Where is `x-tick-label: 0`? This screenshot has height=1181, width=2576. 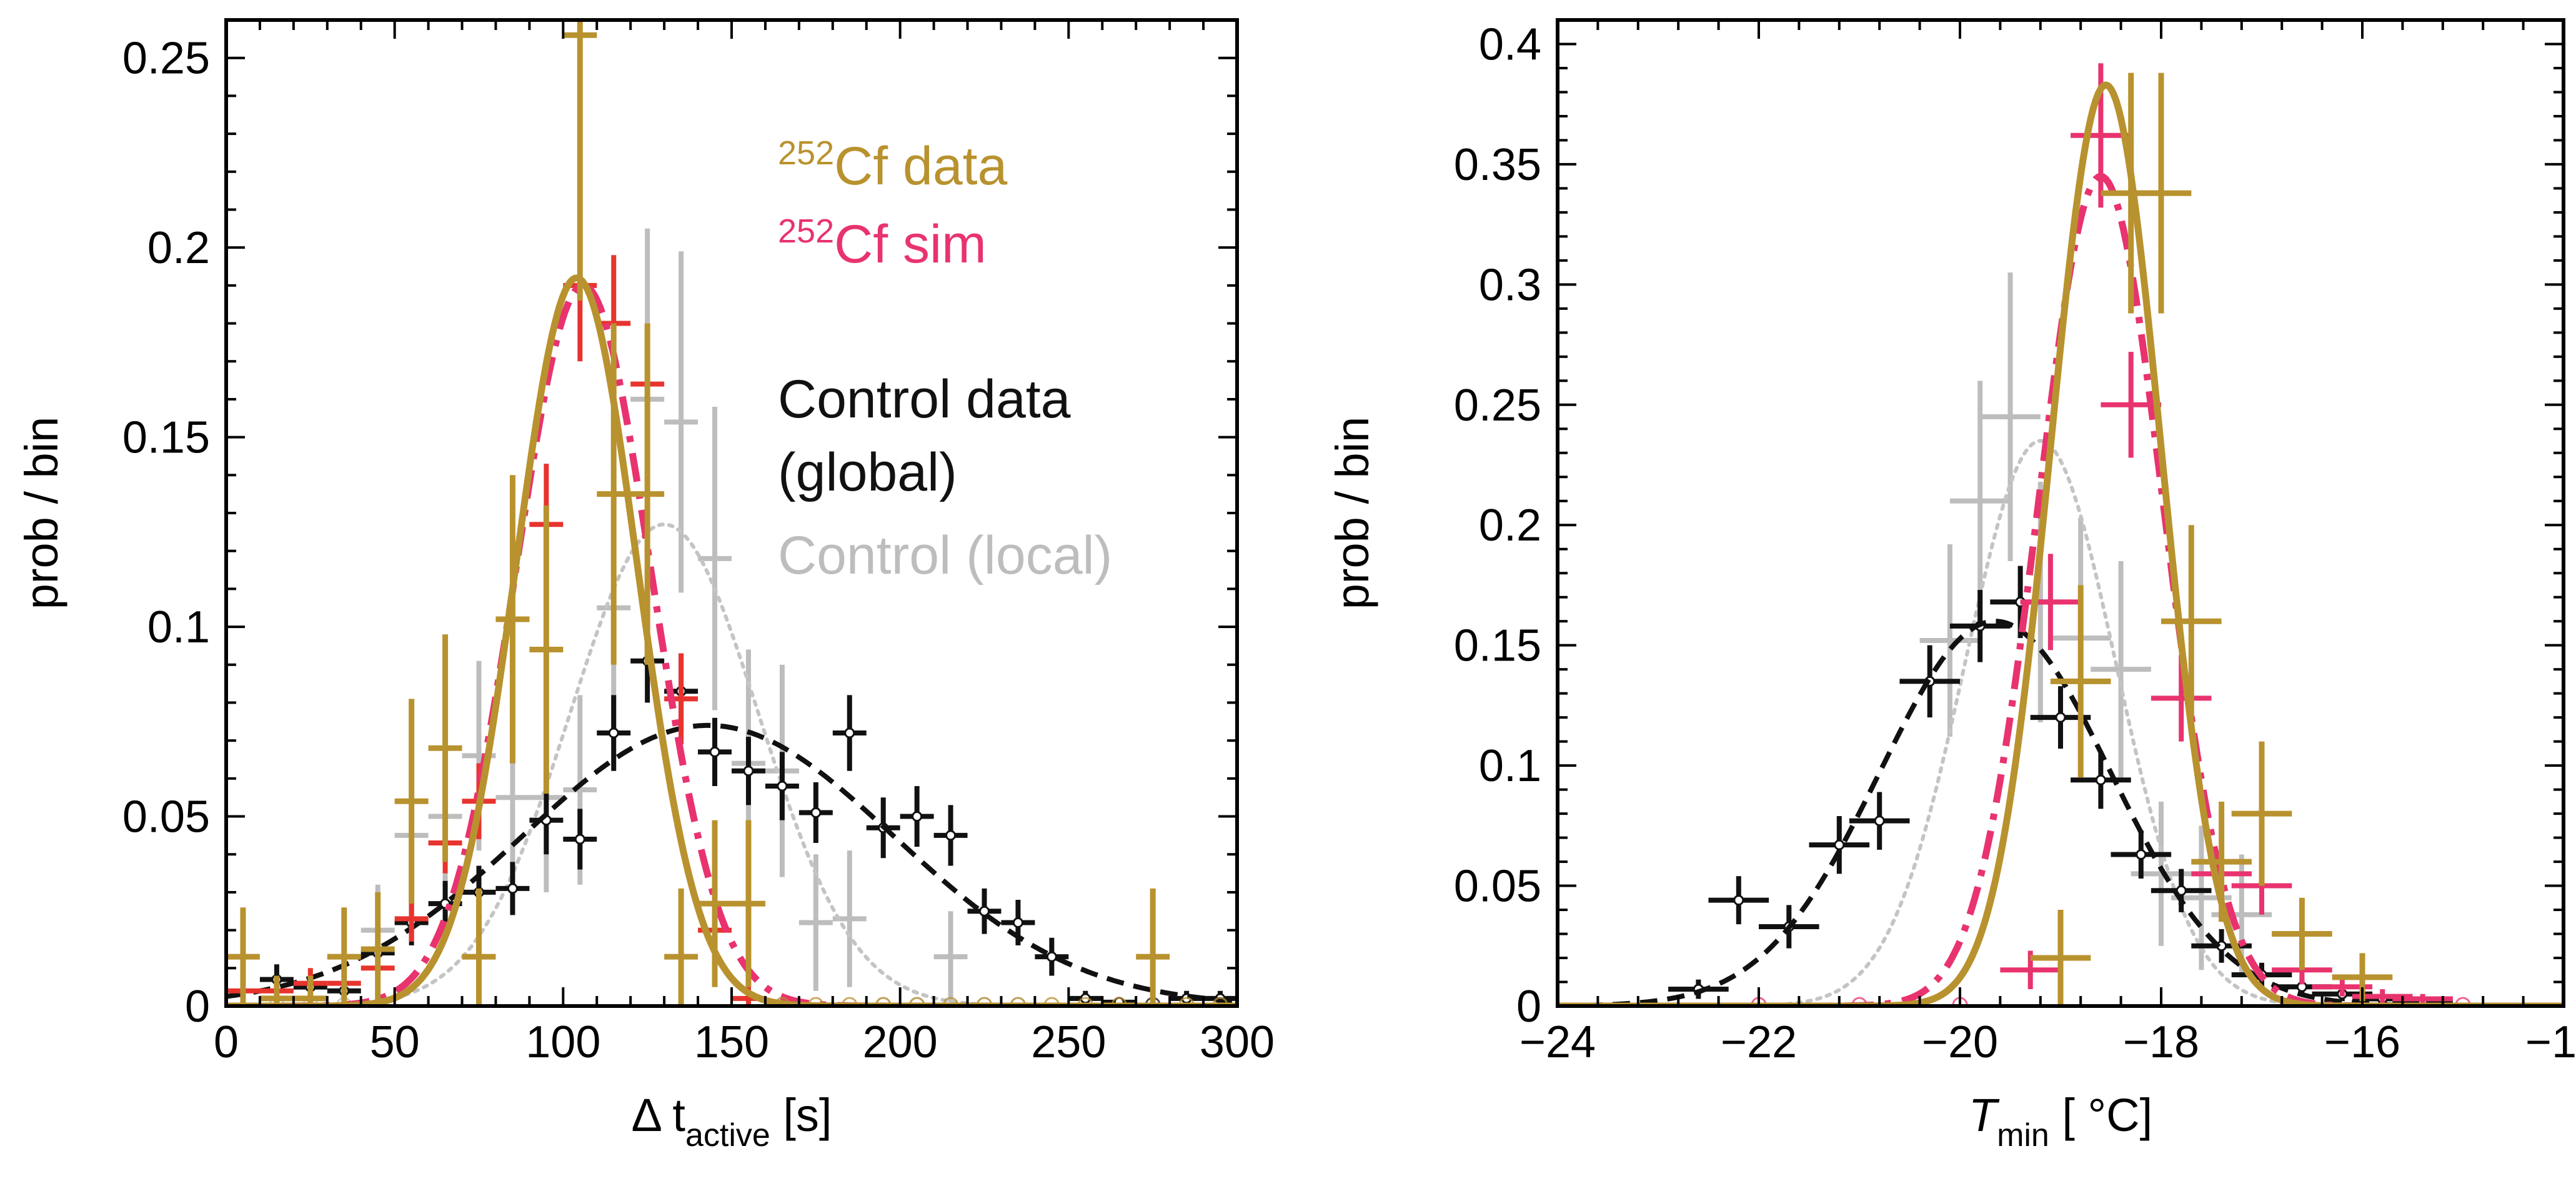
x-tick-label: 0 is located at coordinates (227, 1042).